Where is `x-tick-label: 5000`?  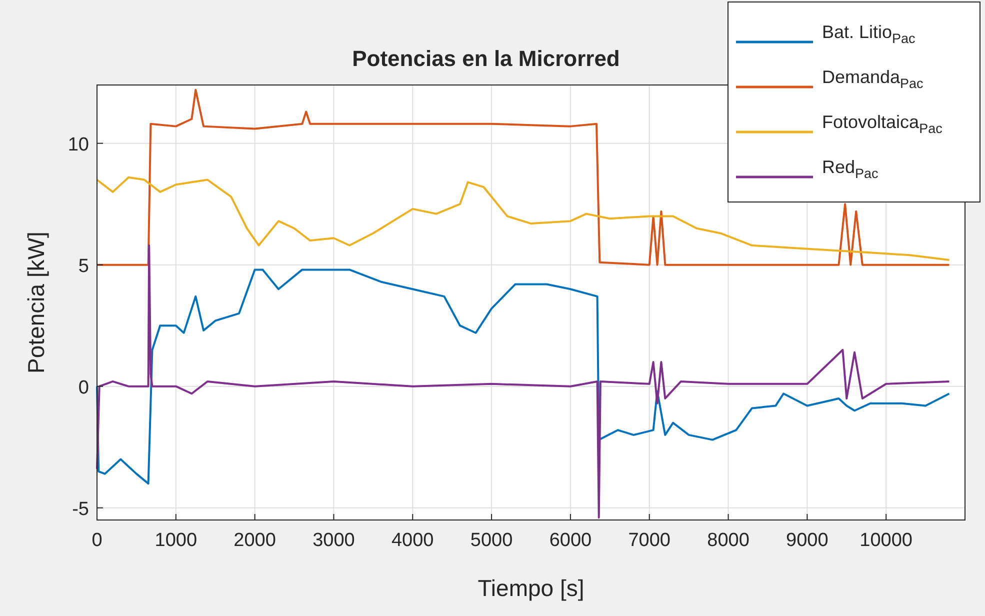
x-tick-label: 5000 is located at coordinates (491, 540).